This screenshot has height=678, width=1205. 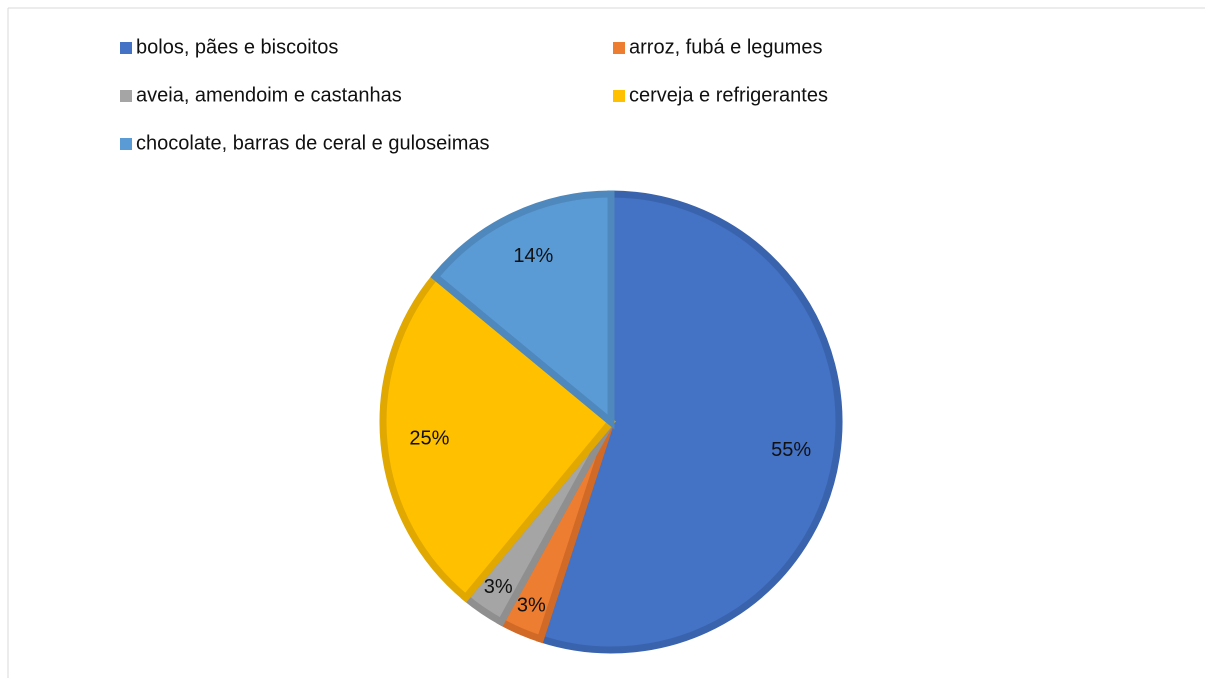 What do you see at coordinates (791, 450) in the screenshot?
I see `data-label: 55%` at bounding box center [791, 450].